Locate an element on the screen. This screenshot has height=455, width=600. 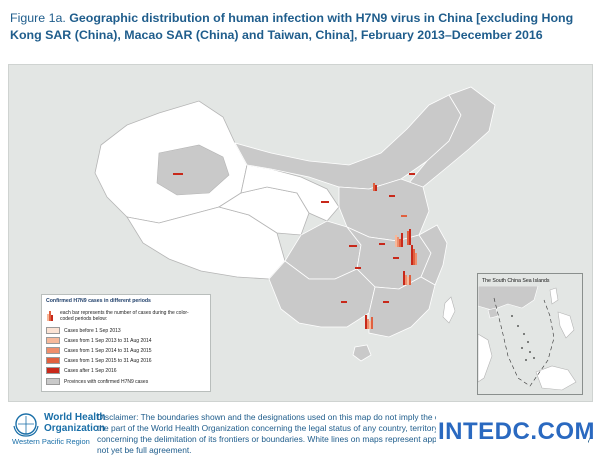
legend-item: Provinces with confirmed H7N9 cases is located at coordinates (126, 382).